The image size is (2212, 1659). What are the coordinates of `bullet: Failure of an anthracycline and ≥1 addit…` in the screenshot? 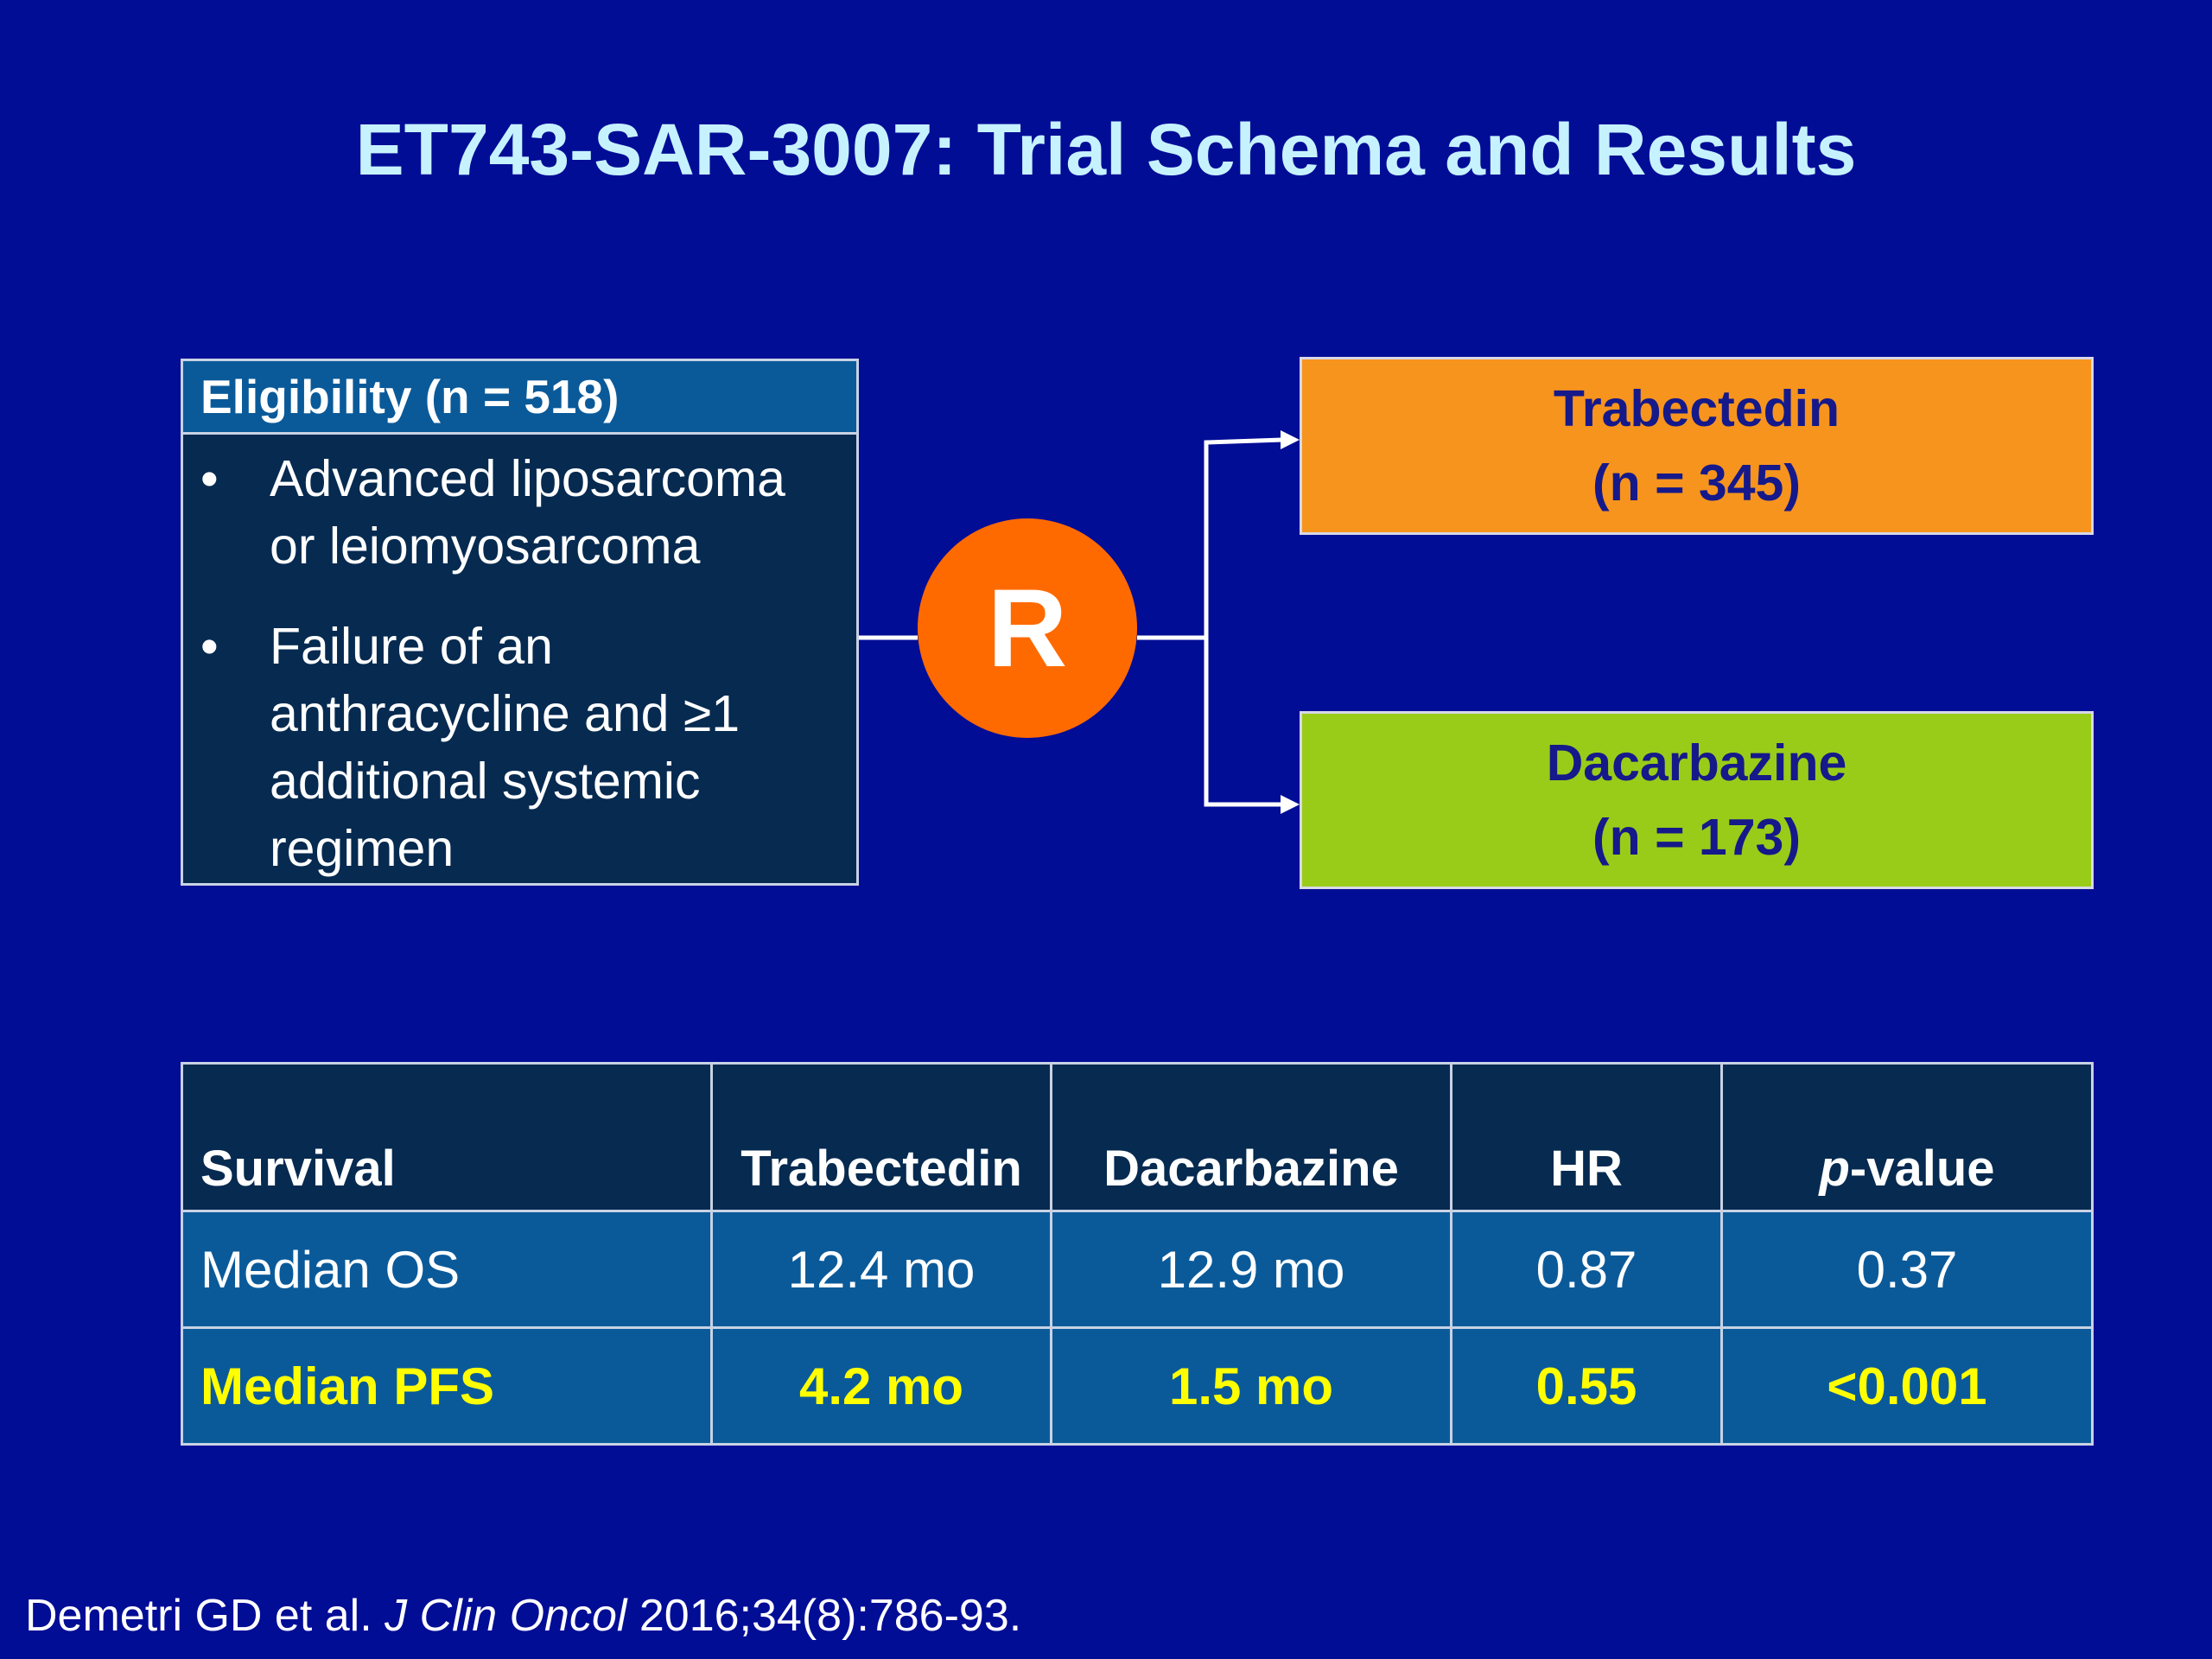 It's located at (519, 747).